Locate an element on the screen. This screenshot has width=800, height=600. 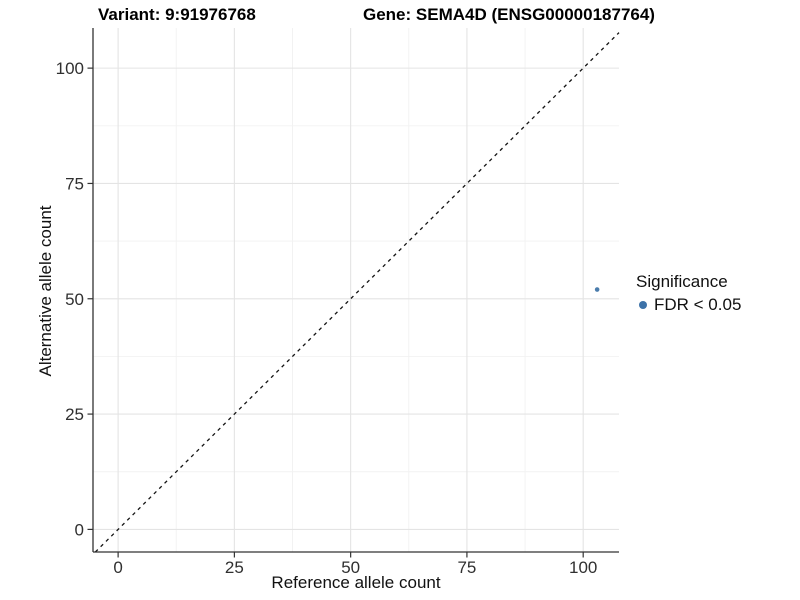
y-tick-label: 0 is located at coordinates (79, 529).